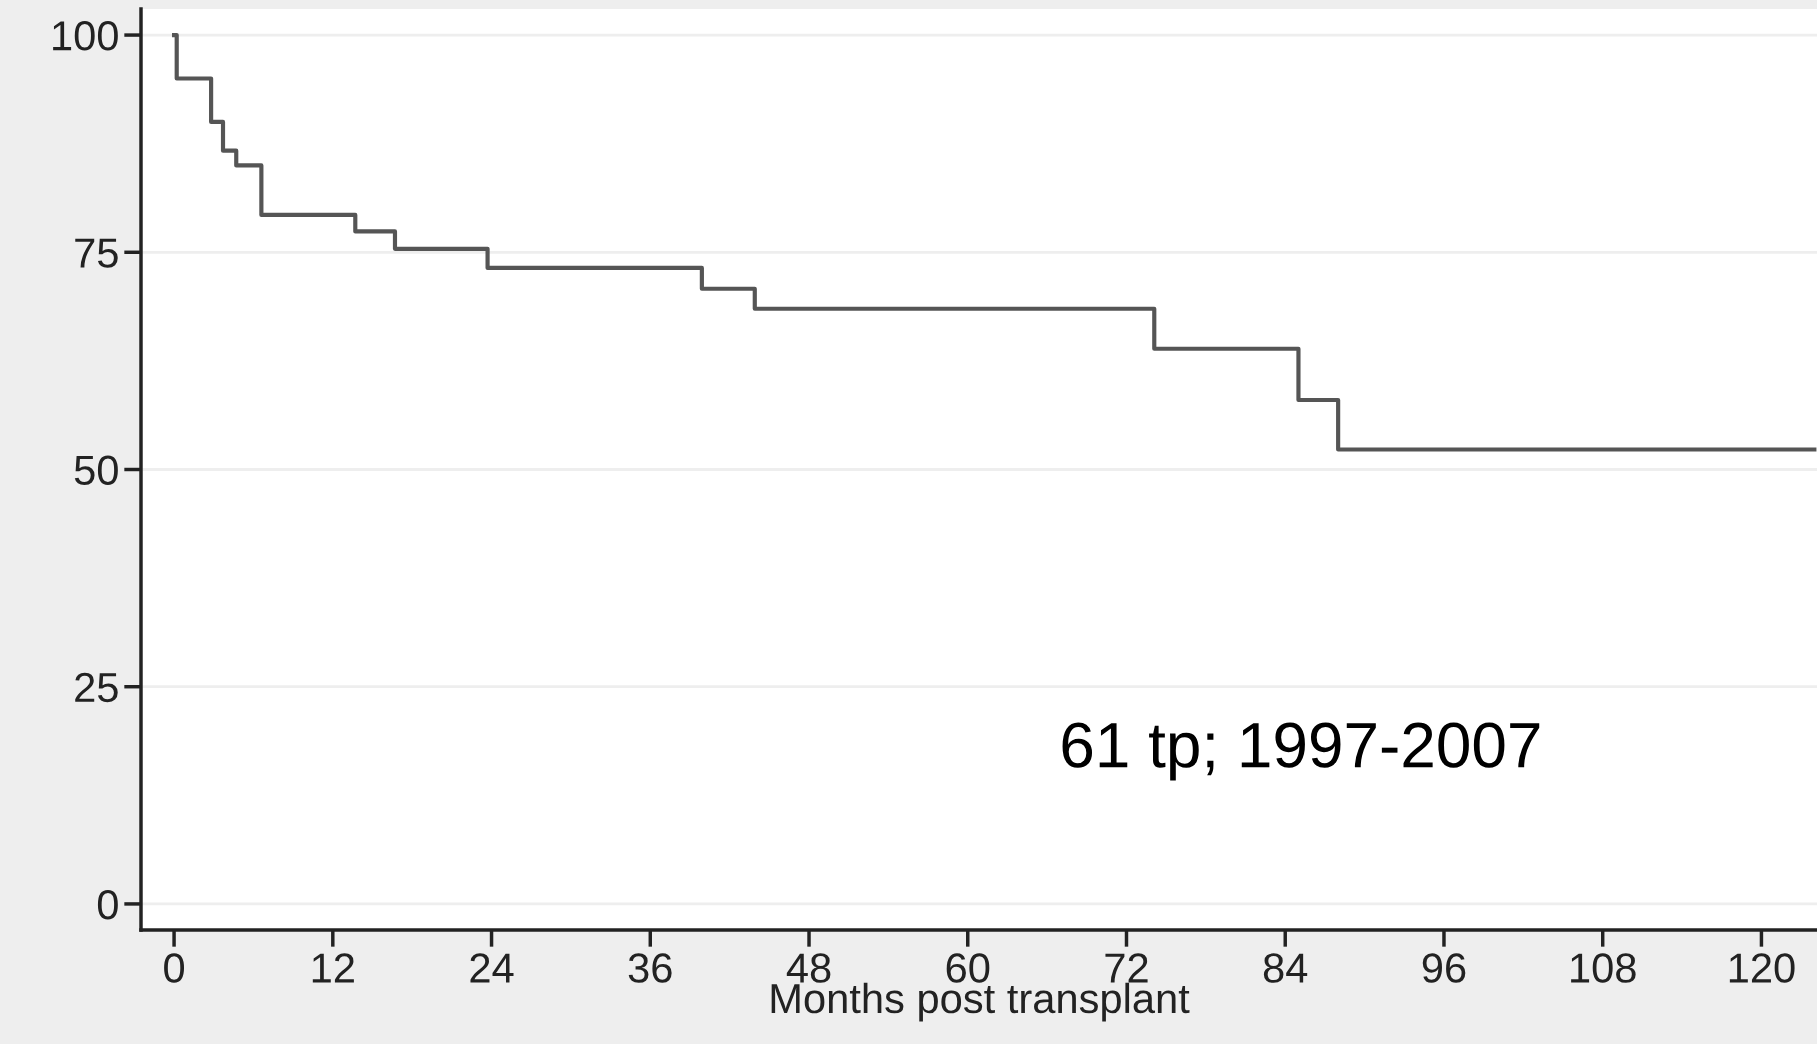 Image resolution: width=1817 pixels, height=1044 pixels. I want to click on x-tick-label: 72, so click(1126, 968).